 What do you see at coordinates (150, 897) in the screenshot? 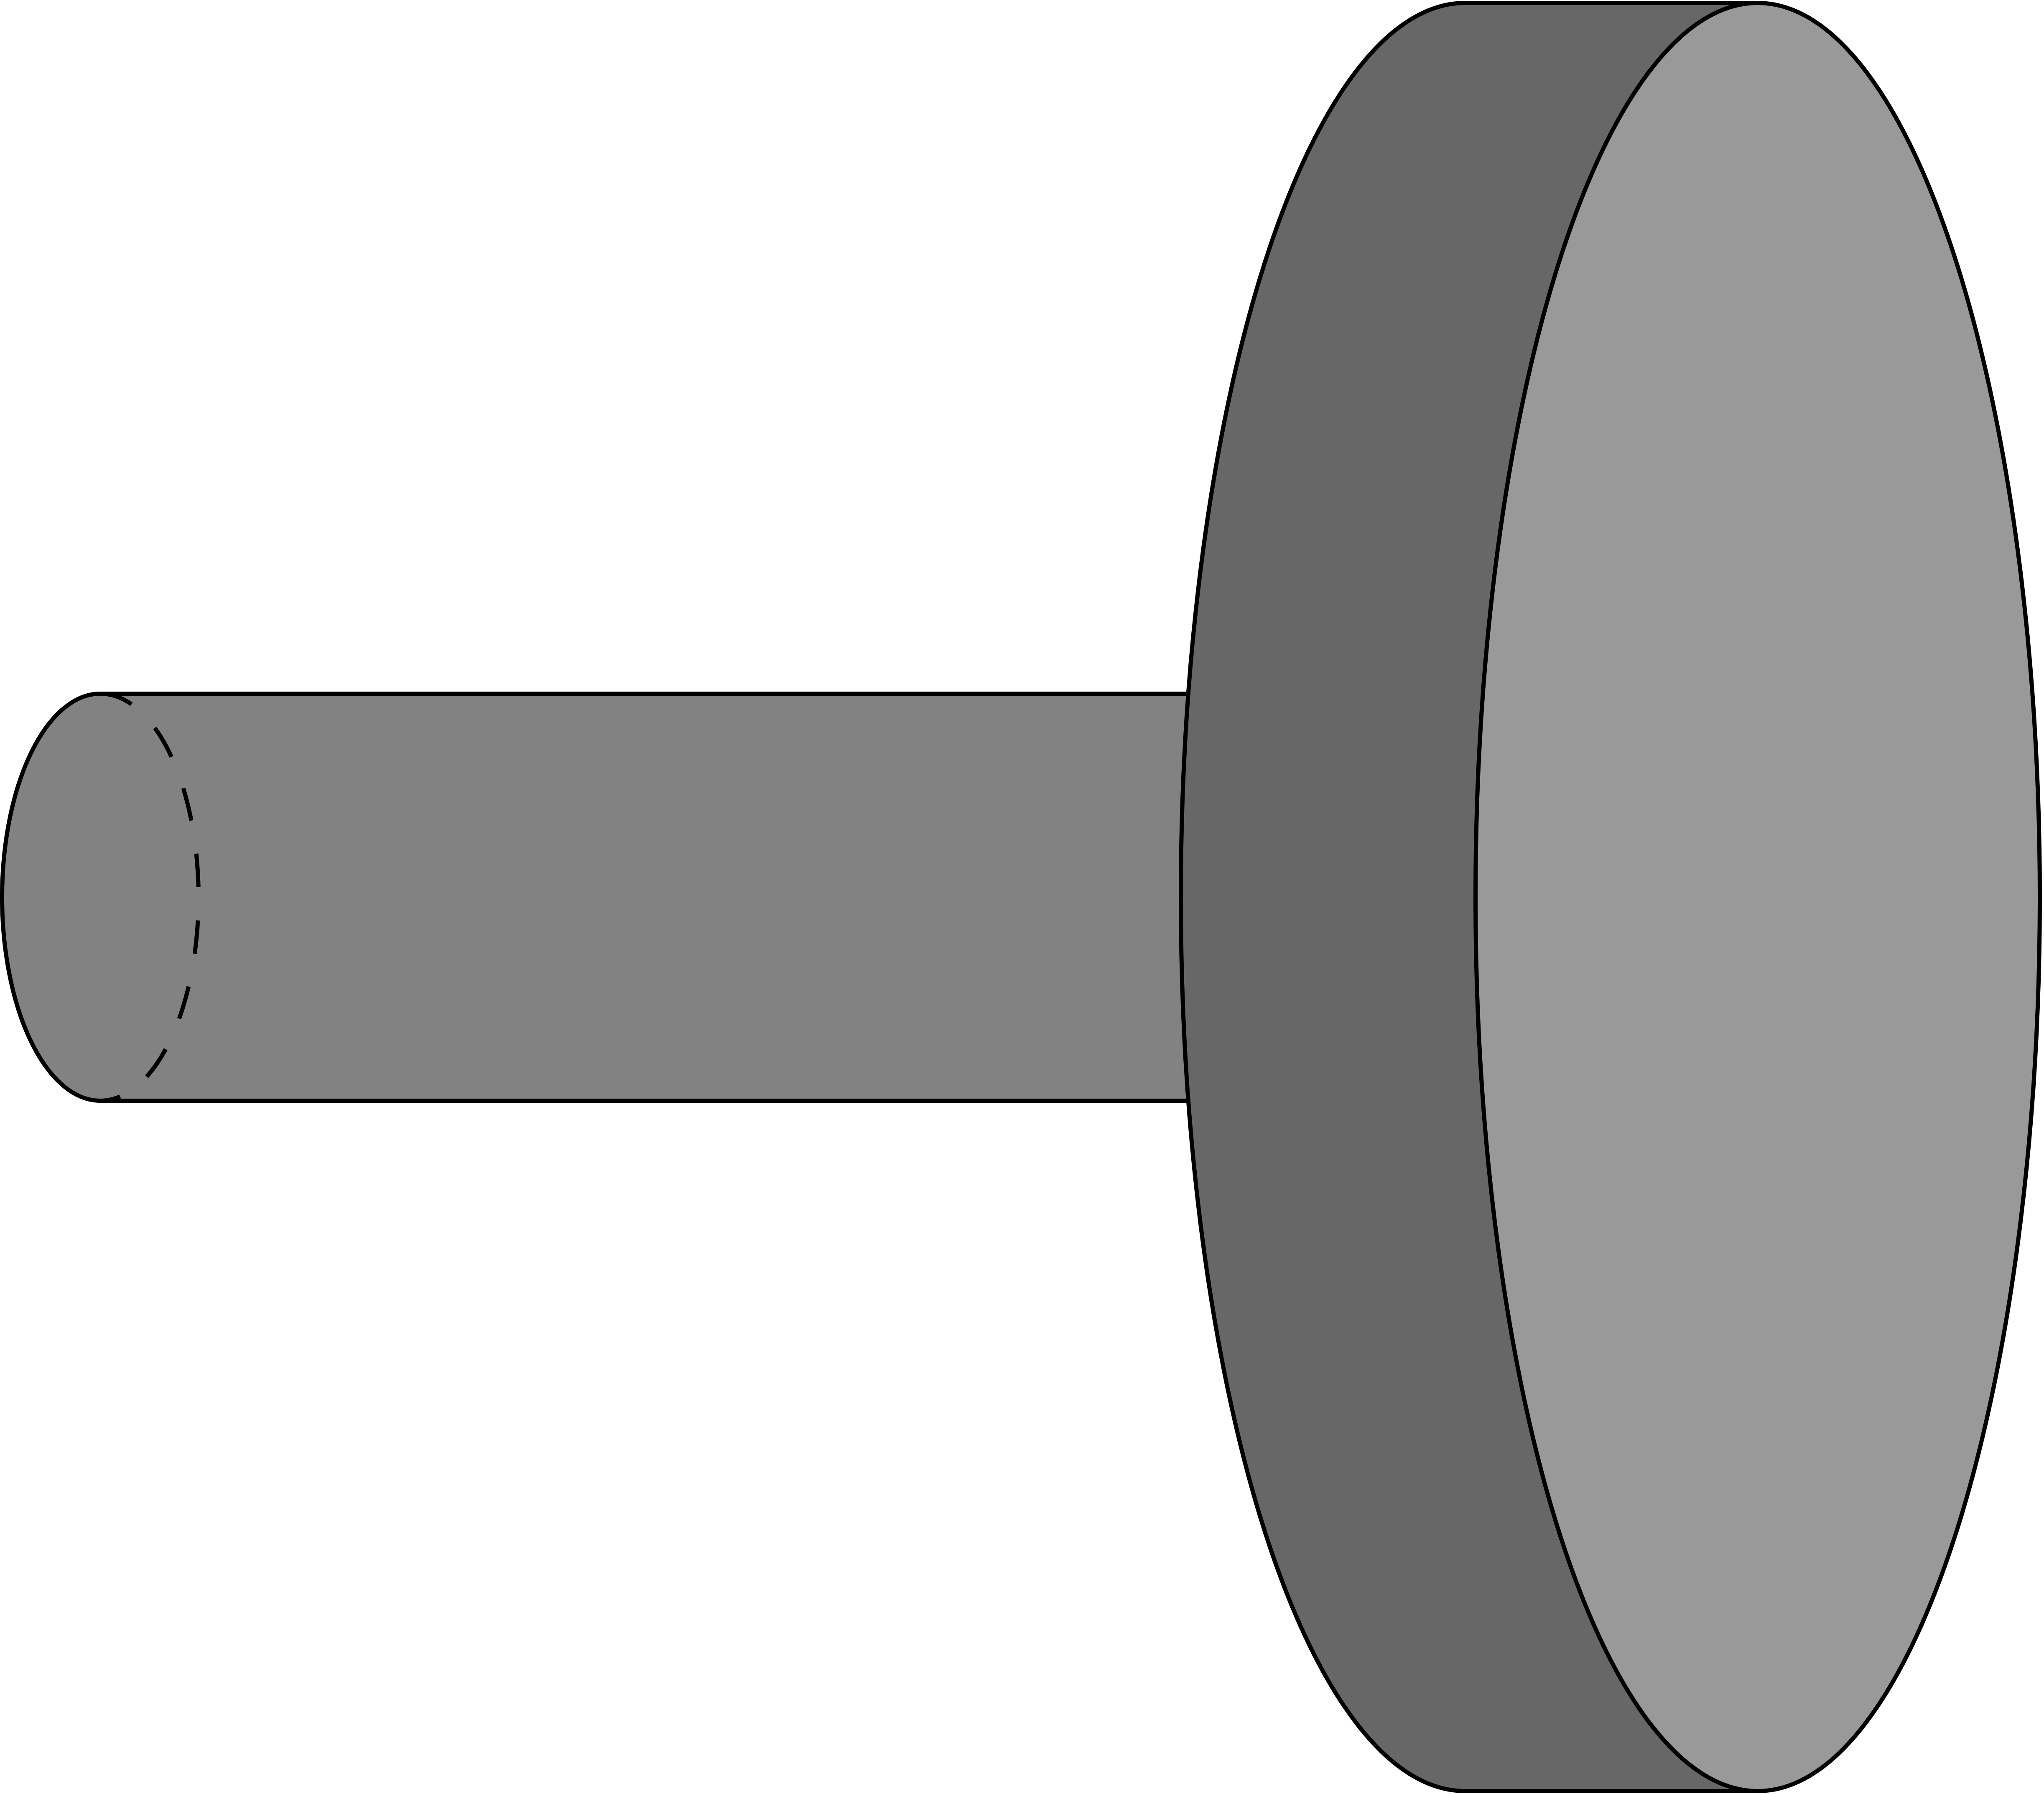
I see `shaft-end-hidden-edge` at bounding box center [150, 897].